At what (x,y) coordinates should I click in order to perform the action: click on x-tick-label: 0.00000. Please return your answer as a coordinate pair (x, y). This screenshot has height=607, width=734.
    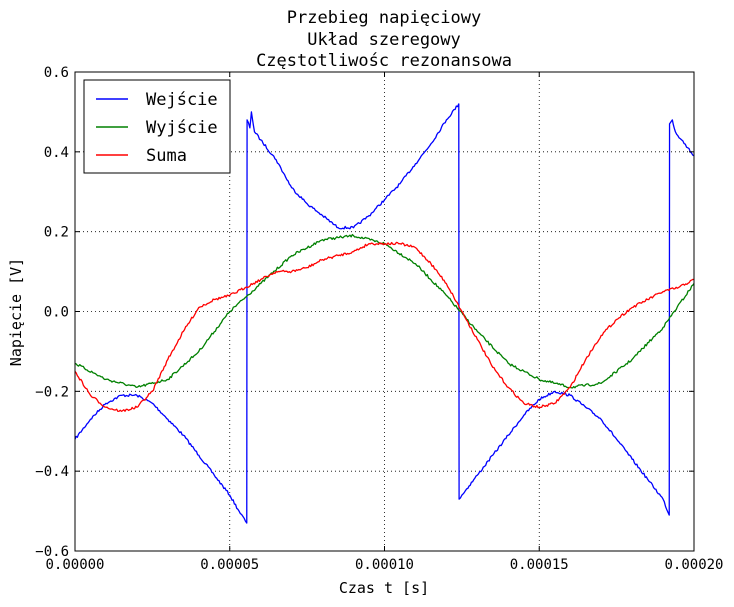
    Looking at the image, I should click on (74, 565).